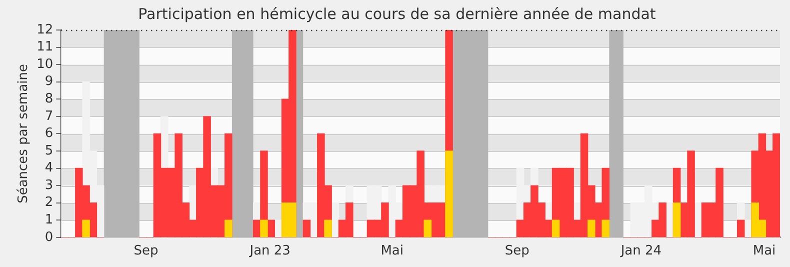 This screenshot has height=267, width=790. I want to click on y-tick-label: 5, so click(49, 150).